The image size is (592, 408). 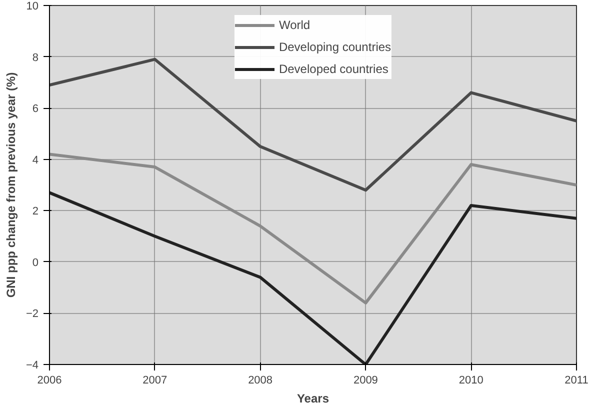 I want to click on x-tick-label: 2008, so click(x=260, y=380).